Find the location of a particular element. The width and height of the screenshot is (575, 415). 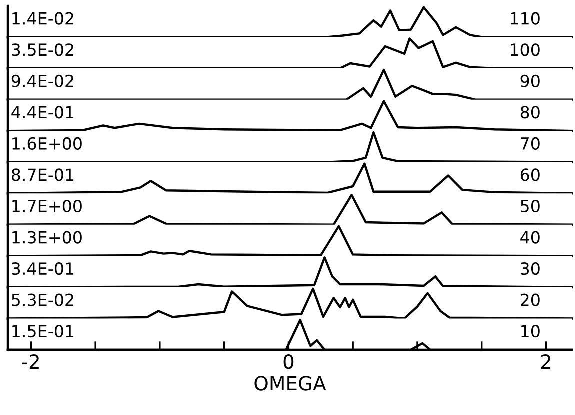

annotation: 50 is located at coordinates (530, 206).